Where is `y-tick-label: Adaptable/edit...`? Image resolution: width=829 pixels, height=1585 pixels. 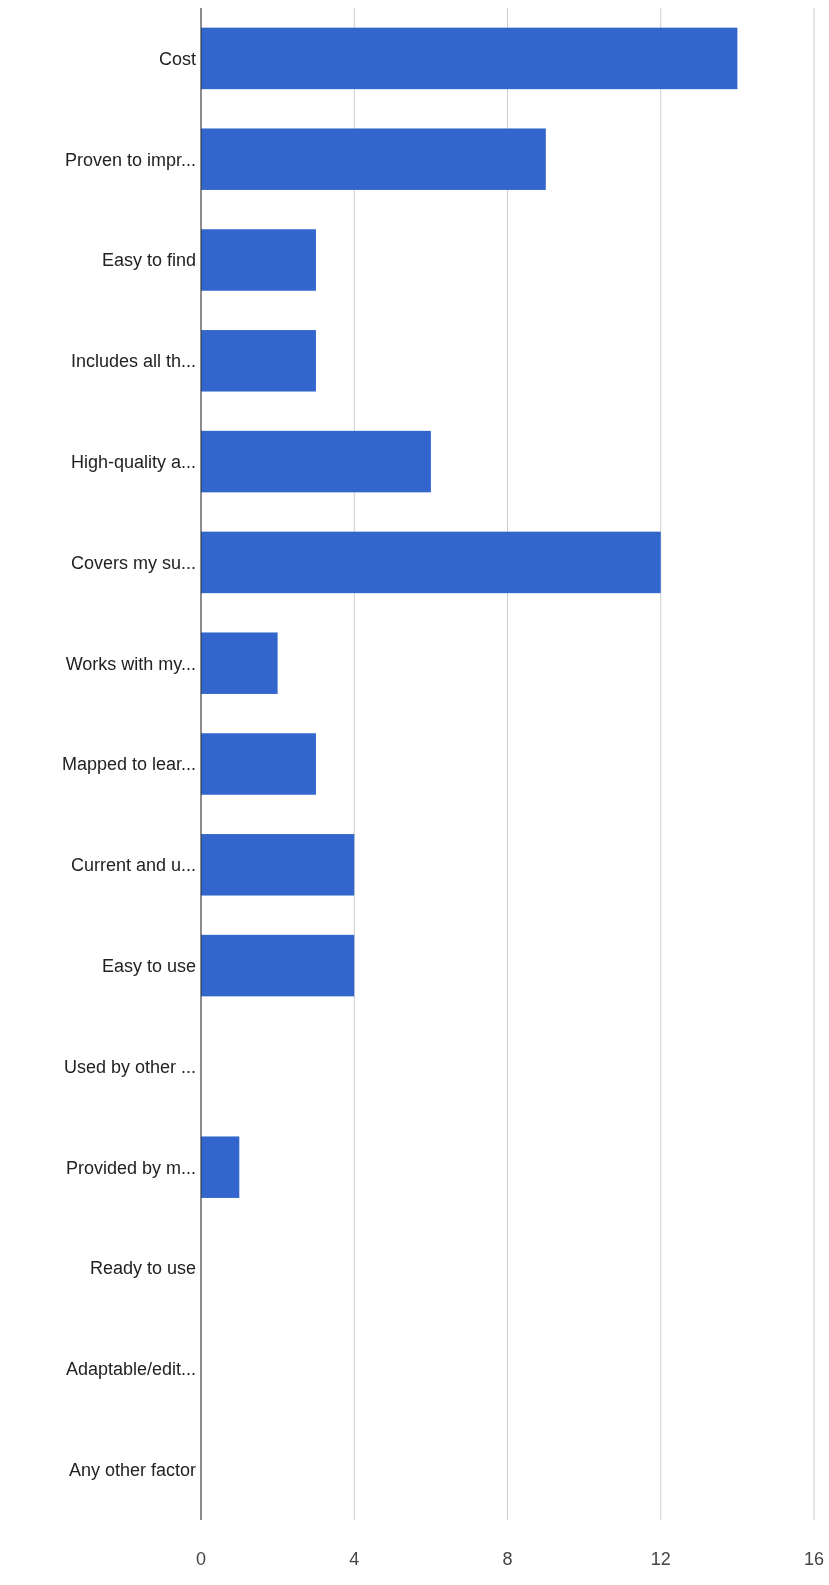 y-tick-label: Adaptable/edit... is located at coordinates (130, 1369).